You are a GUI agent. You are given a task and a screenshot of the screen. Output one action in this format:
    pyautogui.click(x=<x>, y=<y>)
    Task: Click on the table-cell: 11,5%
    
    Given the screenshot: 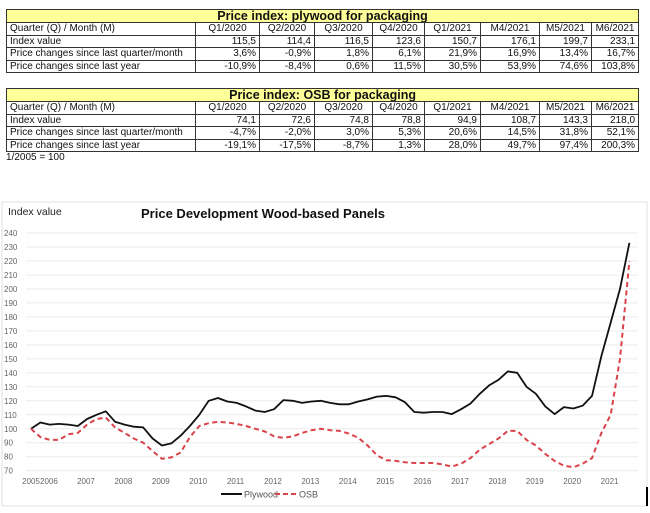 What is the action you would take?
    pyautogui.click(x=398, y=66)
    